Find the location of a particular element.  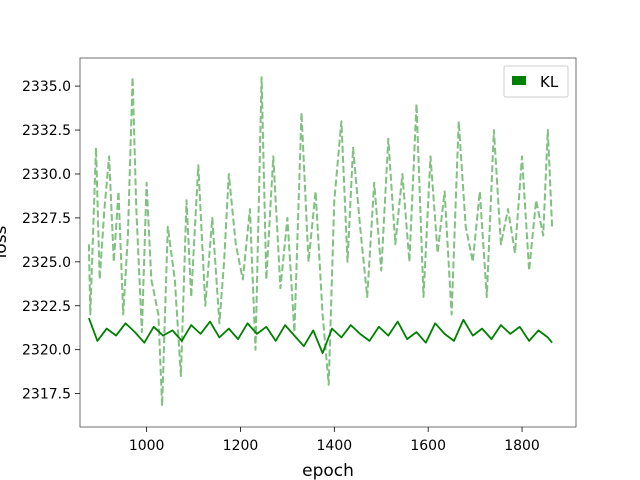

x-tick-label: 1200 is located at coordinates (241, 446).